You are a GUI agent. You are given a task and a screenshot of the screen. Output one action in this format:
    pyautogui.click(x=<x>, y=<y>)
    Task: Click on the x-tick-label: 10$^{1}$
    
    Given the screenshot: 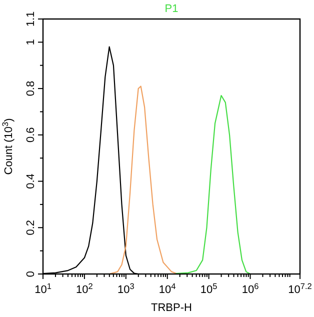 What is the action you would take?
    pyautogui.click(x=43, y=289)
    